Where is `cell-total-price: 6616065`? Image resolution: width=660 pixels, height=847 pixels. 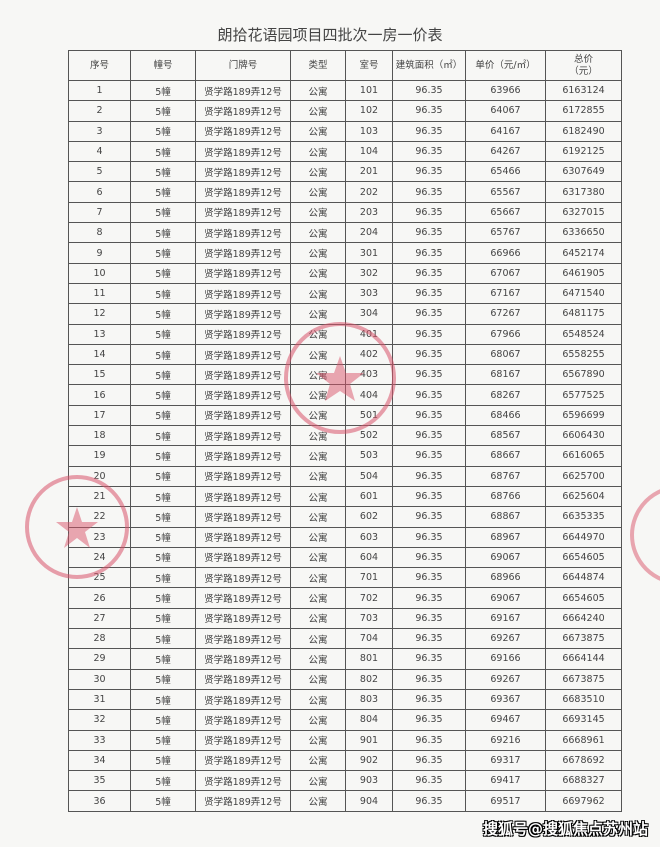
cell-total-price: 6616065 is located at coordinates (583, 456).